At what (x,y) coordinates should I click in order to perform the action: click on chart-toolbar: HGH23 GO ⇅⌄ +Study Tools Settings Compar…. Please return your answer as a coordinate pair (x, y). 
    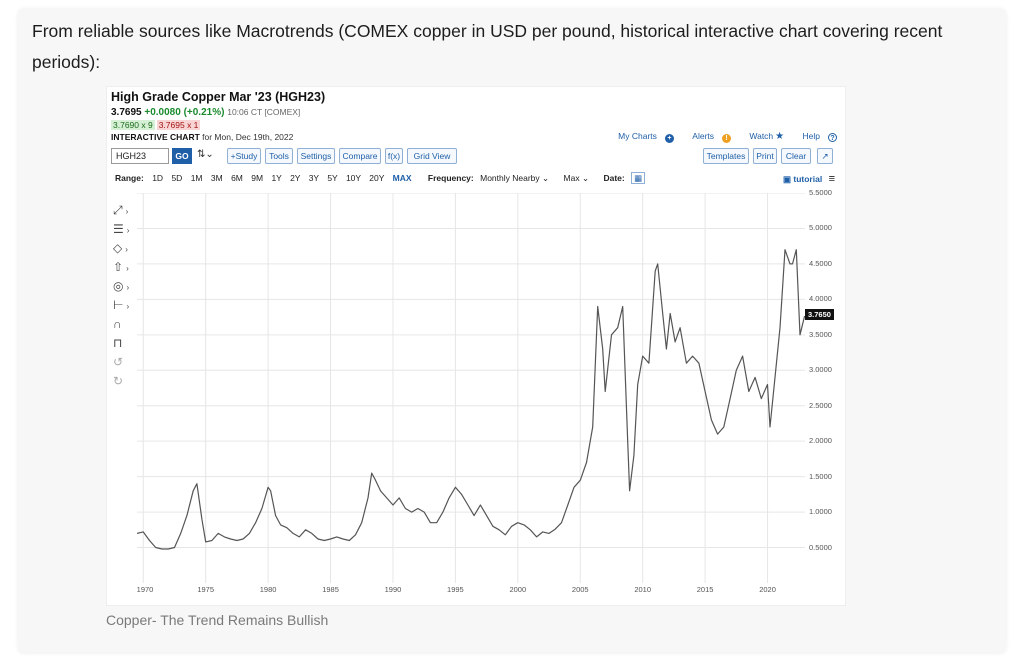
    Looking at the image, I should click on (473, 157).